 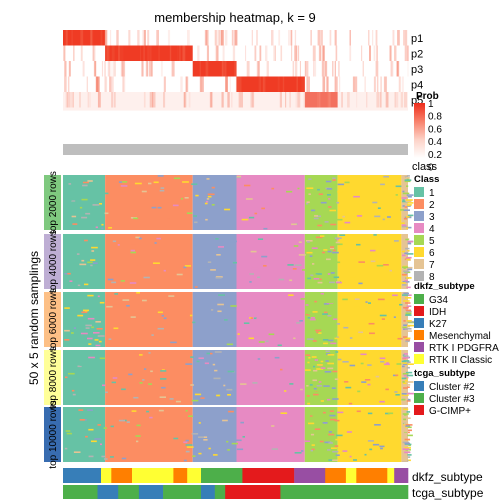 I want to click on class-bar, so click(x=235, y=149).